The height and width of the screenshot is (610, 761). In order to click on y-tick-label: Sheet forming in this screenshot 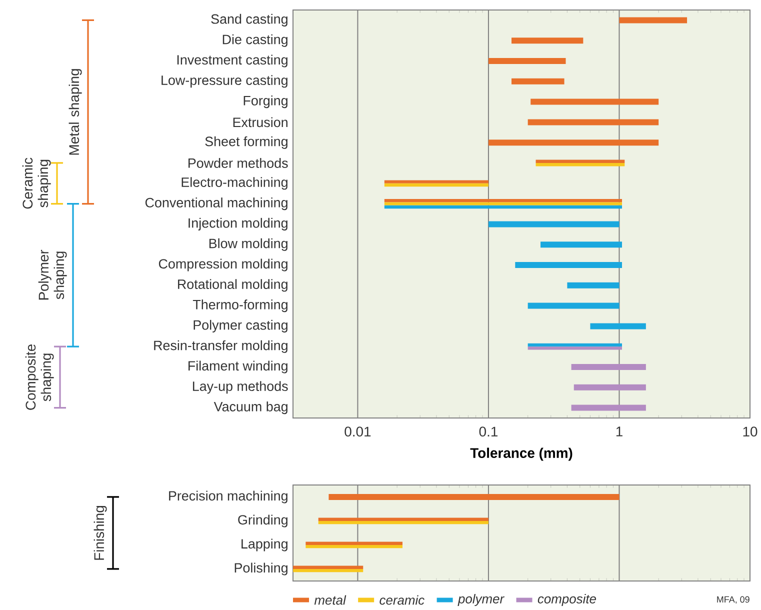, I will do `click(246, 142)`.